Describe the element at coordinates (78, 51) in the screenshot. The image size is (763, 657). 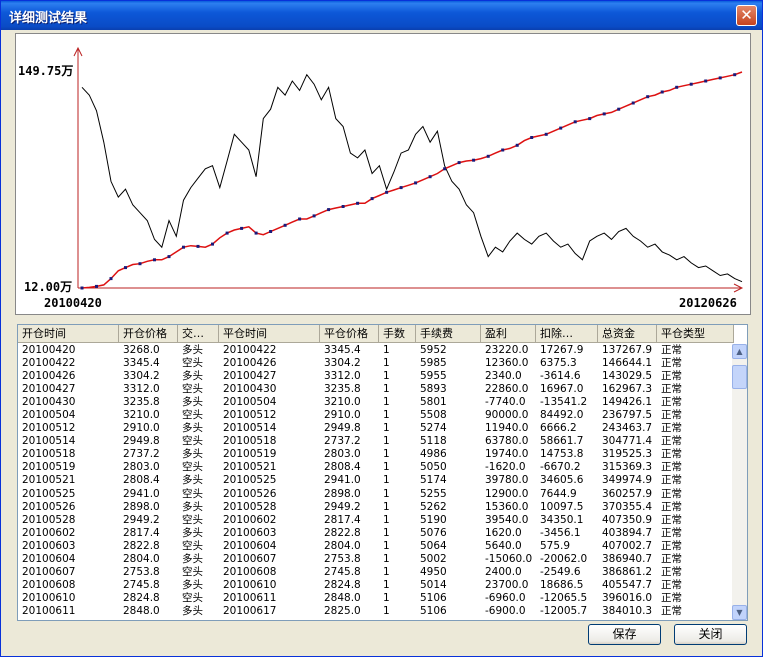
I see `y-axis-arrow` at that location.